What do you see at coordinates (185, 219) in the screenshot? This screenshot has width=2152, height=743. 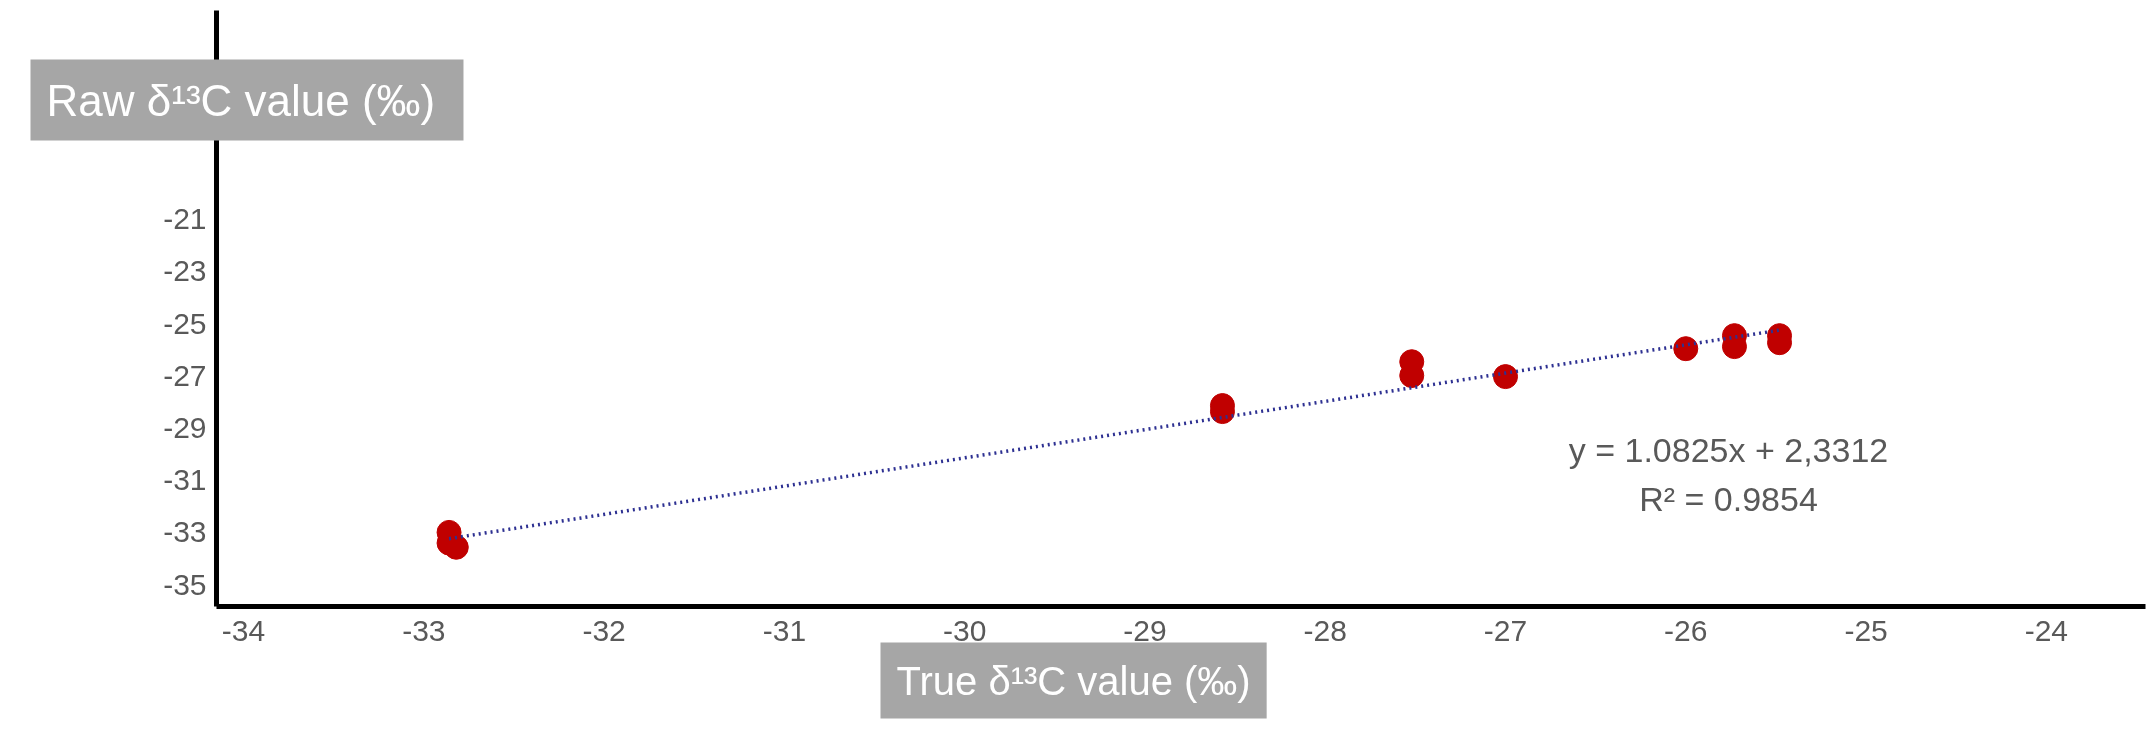 I see `y-tick-label: -21` at bounding box center [185, 219].